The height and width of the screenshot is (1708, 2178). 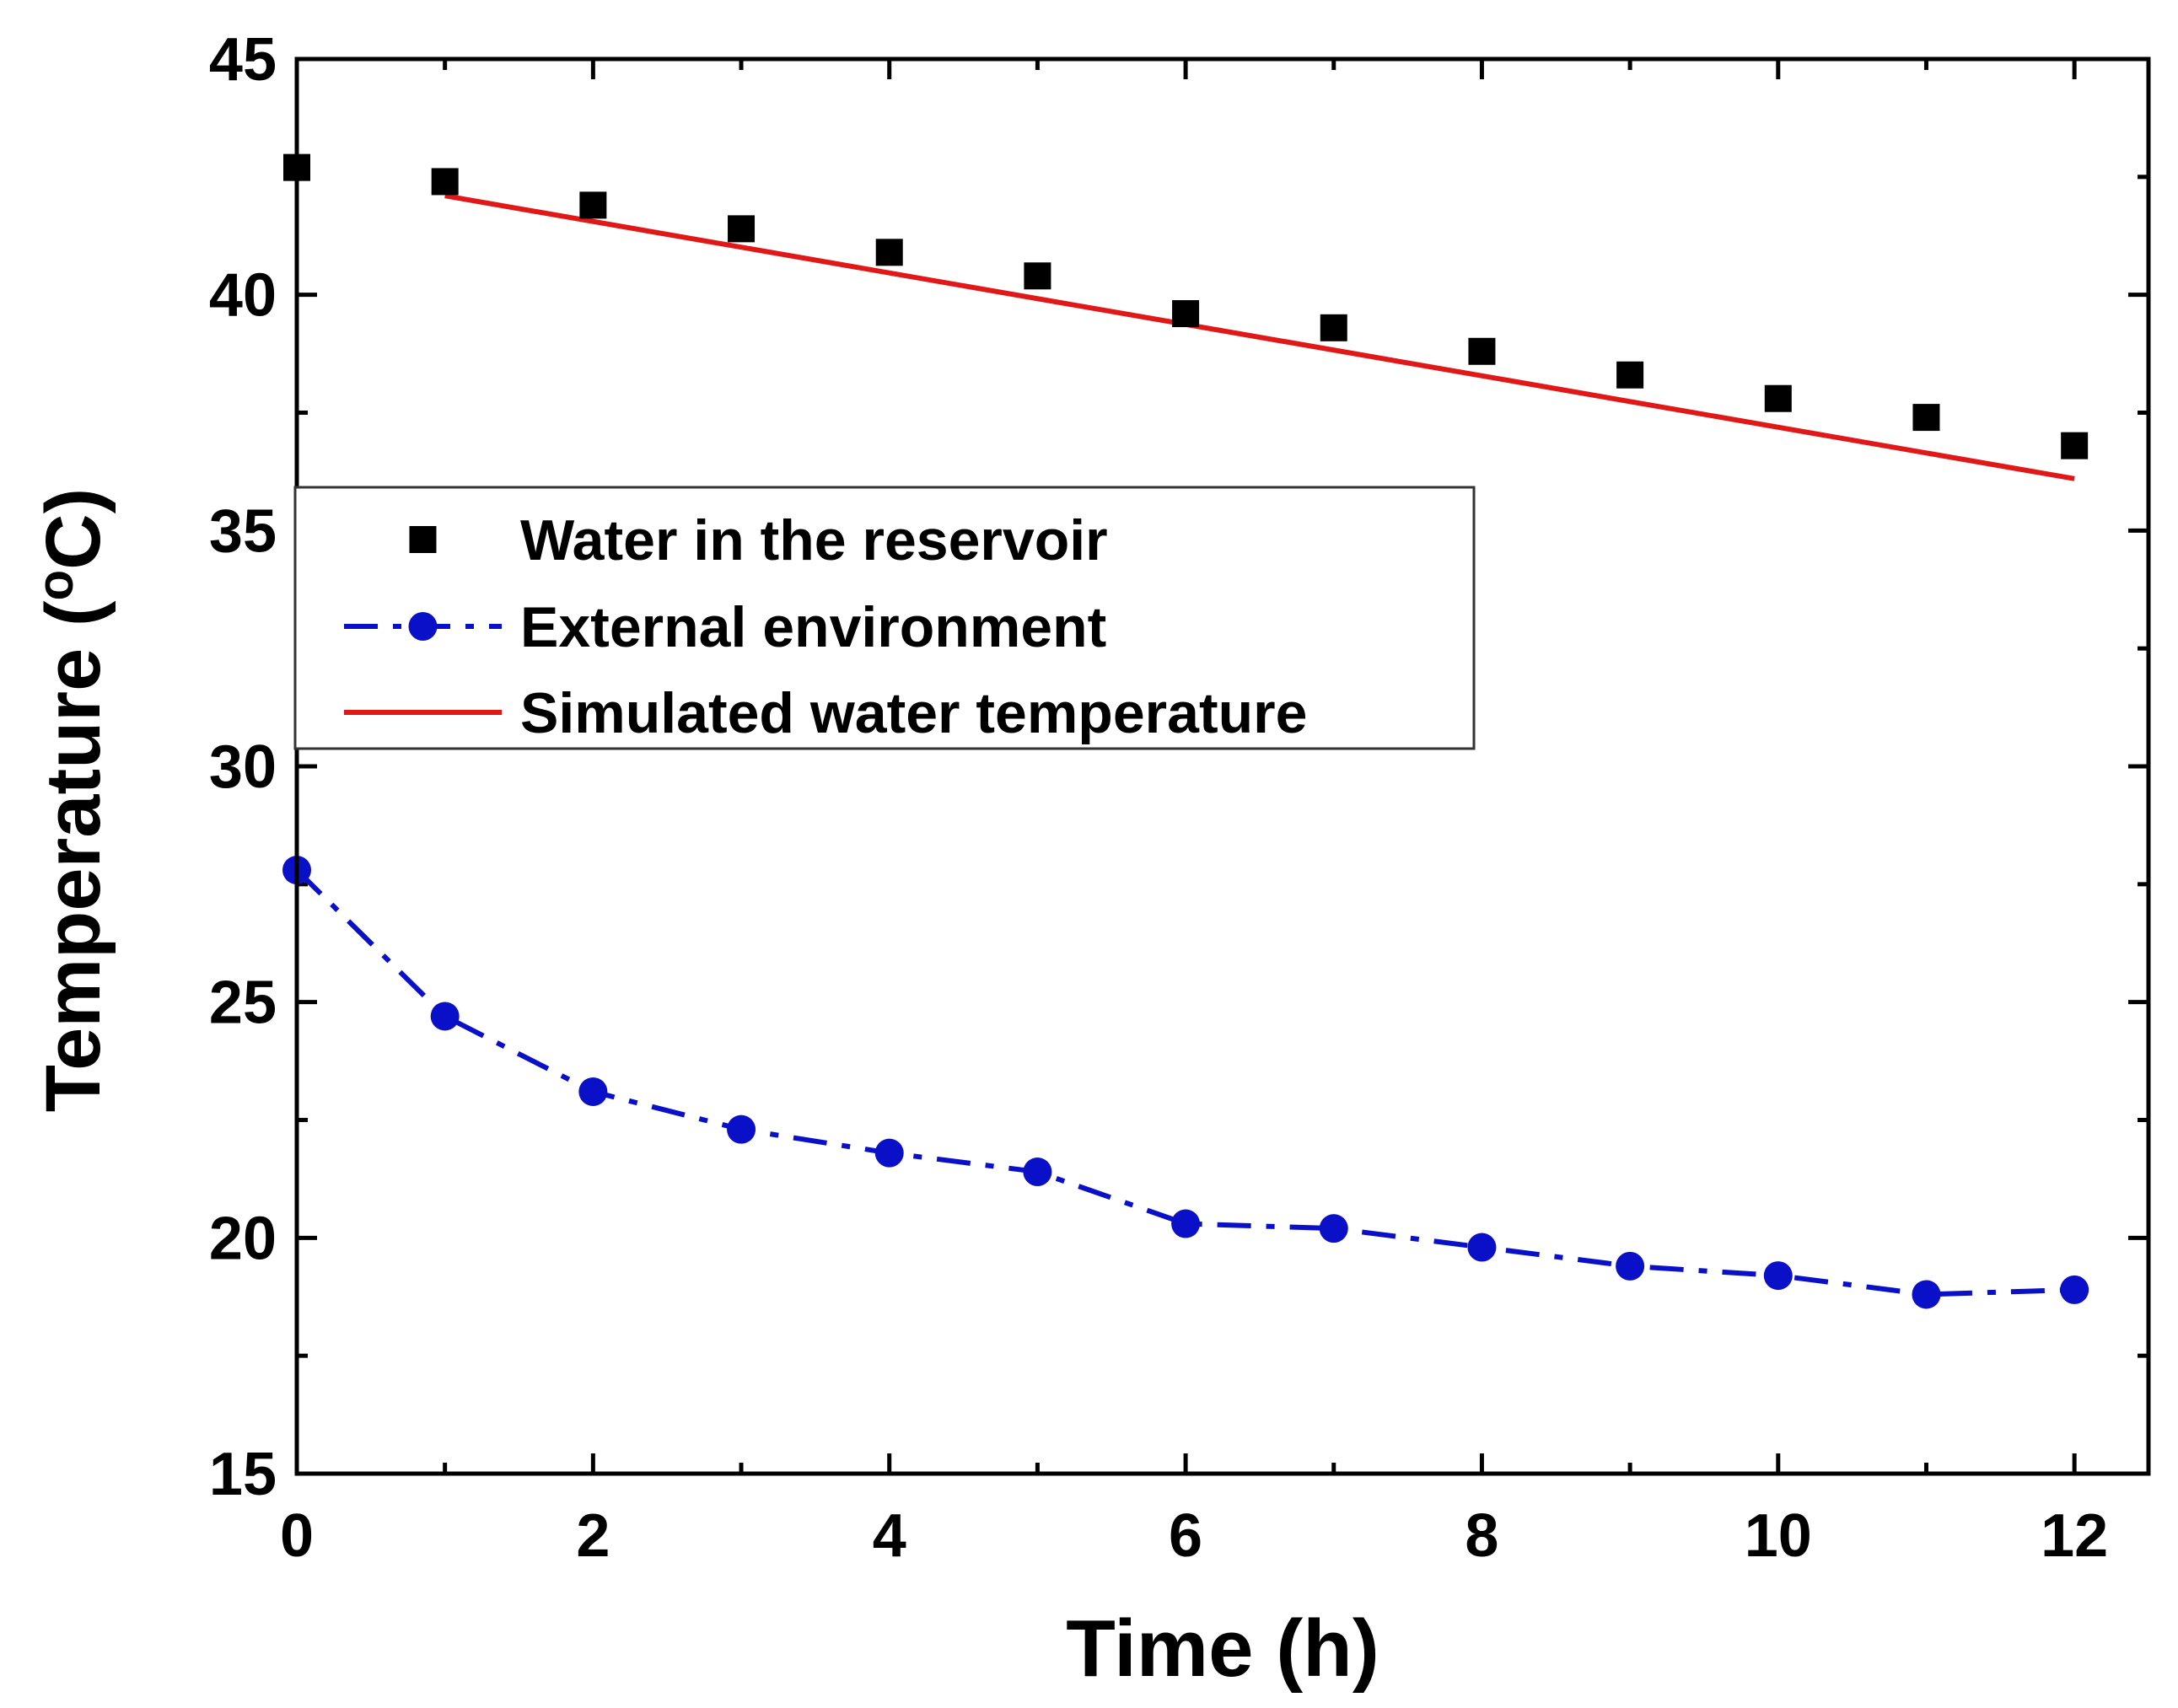 I want to click on legend-label: Water in the reservoir, so click(x=814, y=540).